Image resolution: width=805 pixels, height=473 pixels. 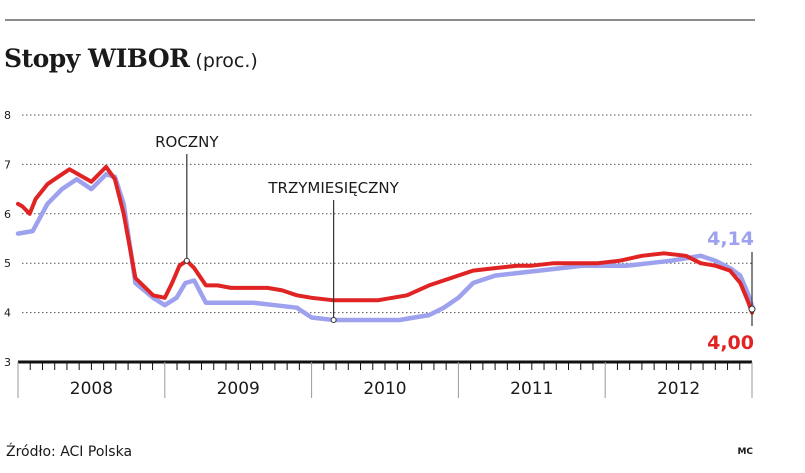 I want to click on y-tick-label-6: 6, so click(x=7, y=214).